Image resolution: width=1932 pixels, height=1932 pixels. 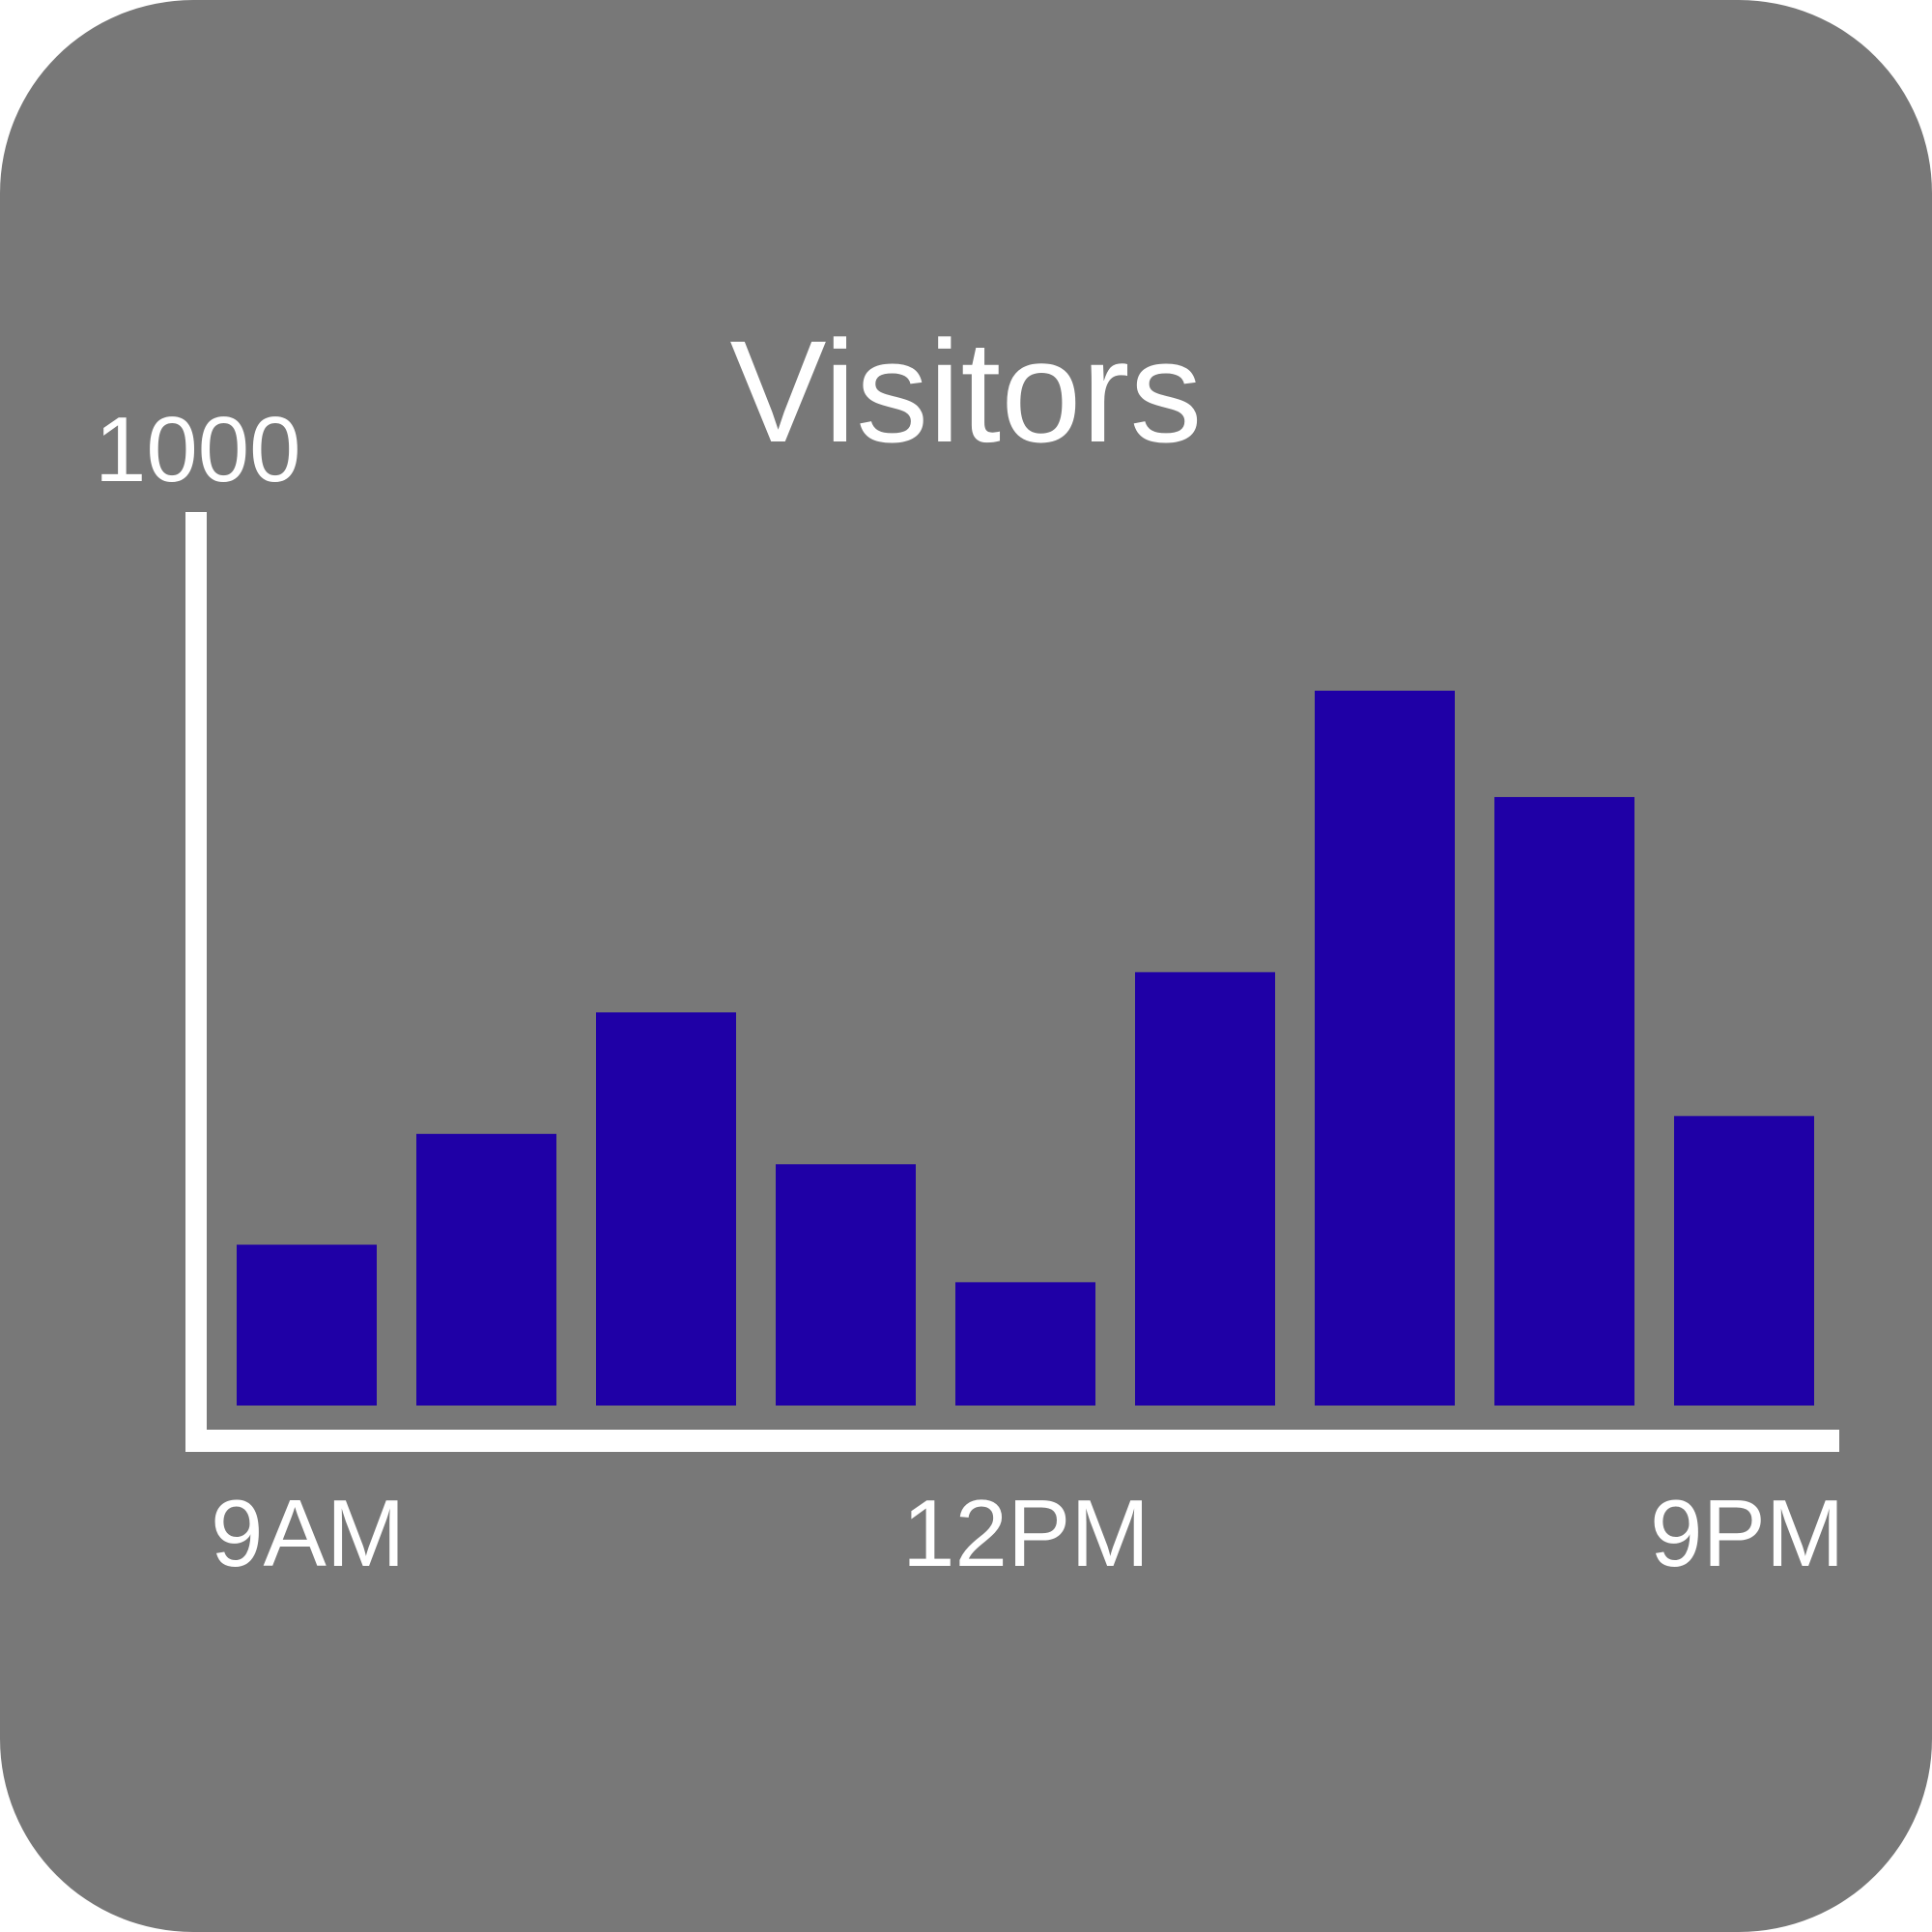 I want to click on x-axis-line, so click(x=1012, y=1441).